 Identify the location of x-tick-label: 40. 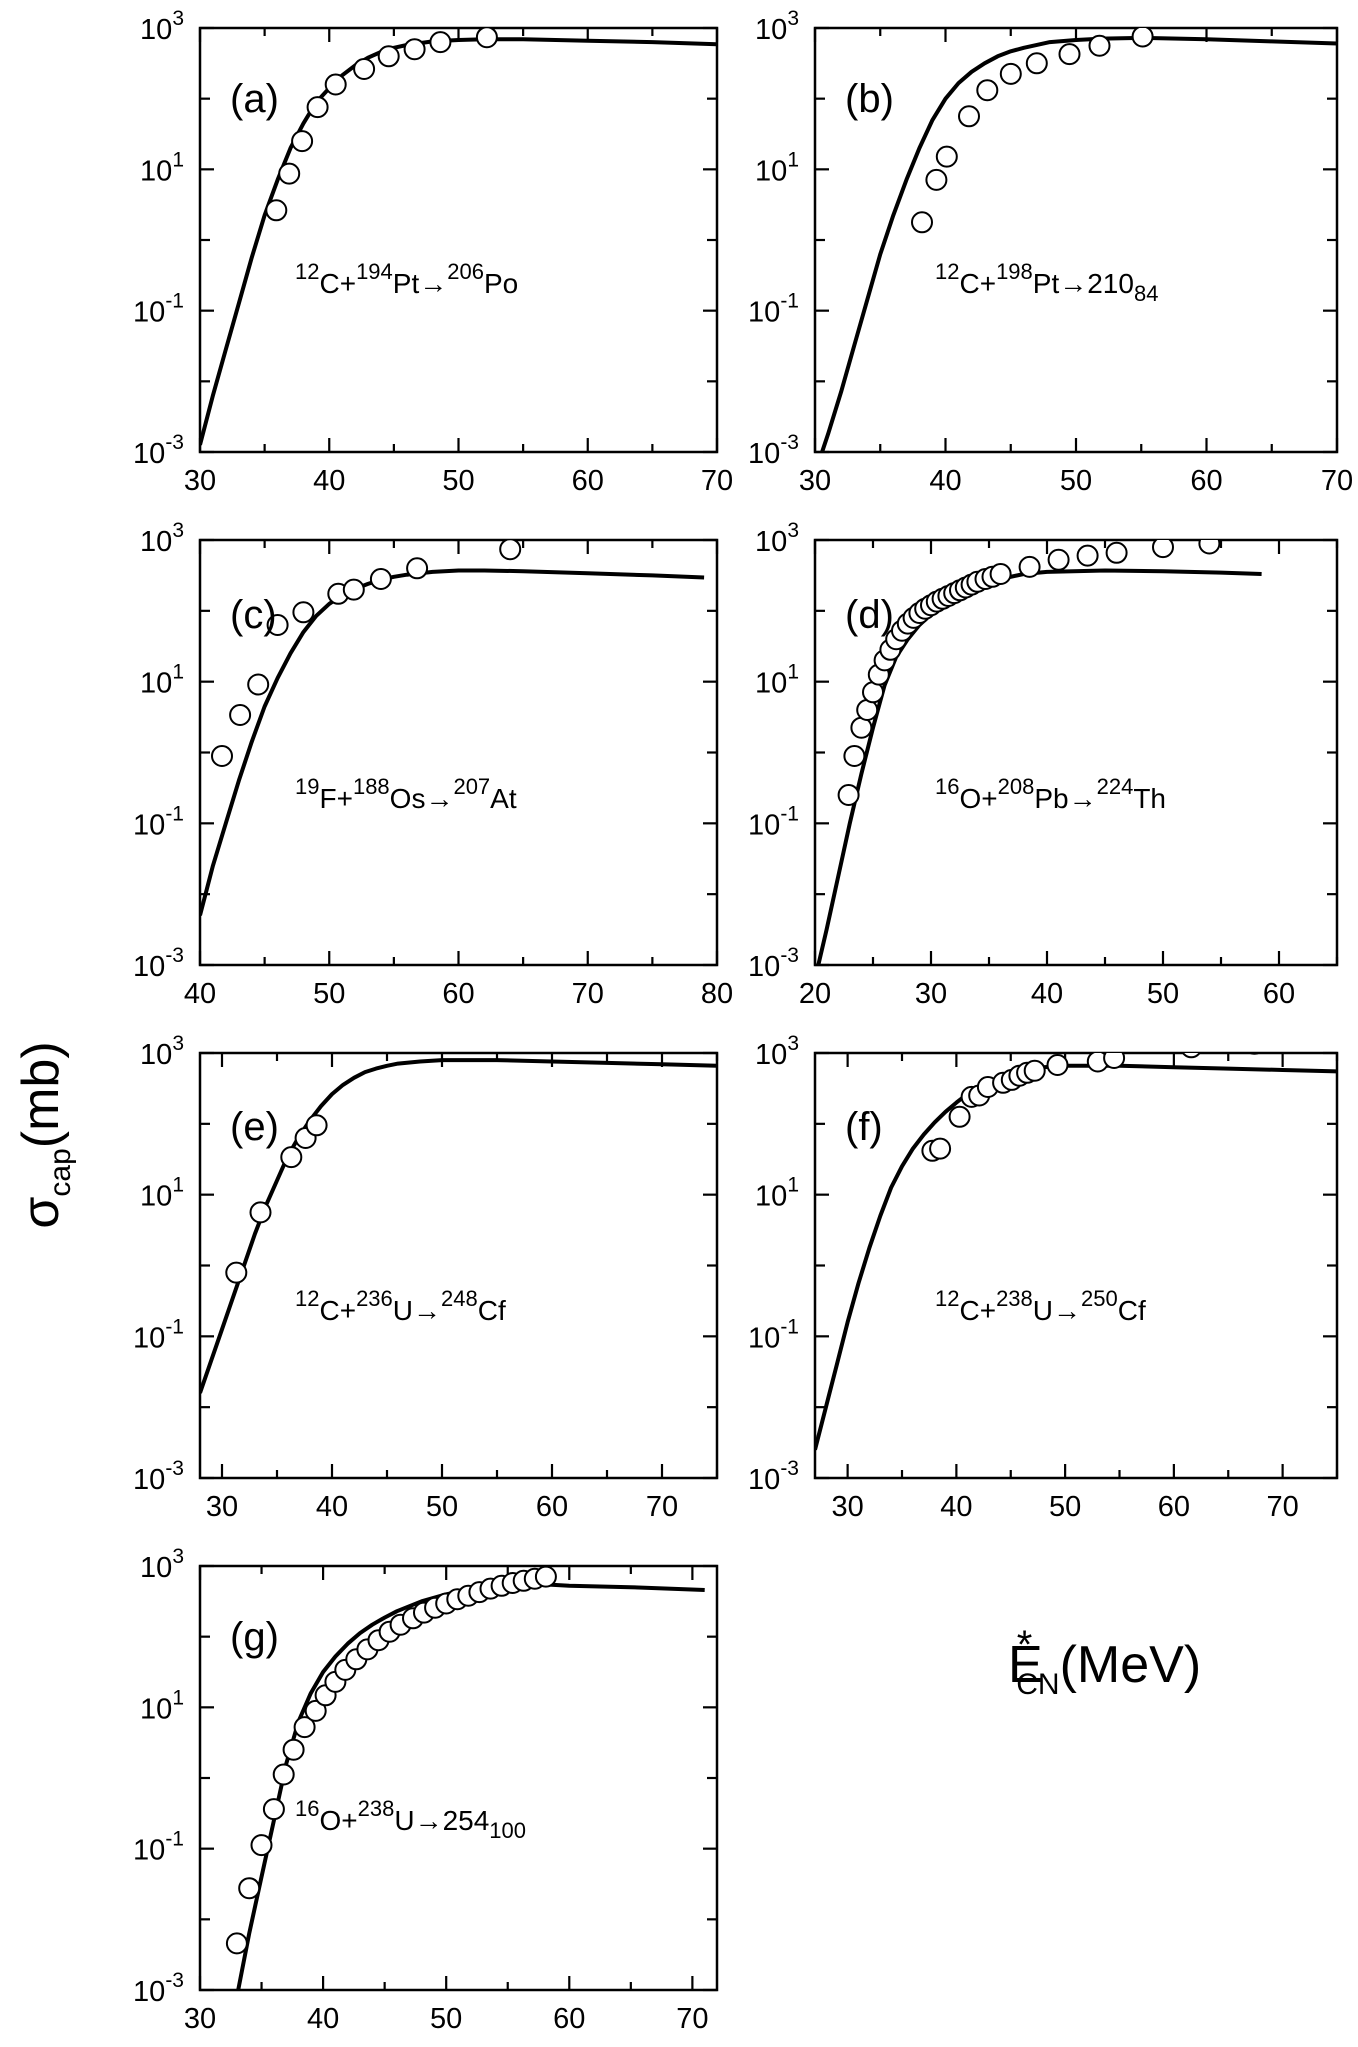
(200, 994).